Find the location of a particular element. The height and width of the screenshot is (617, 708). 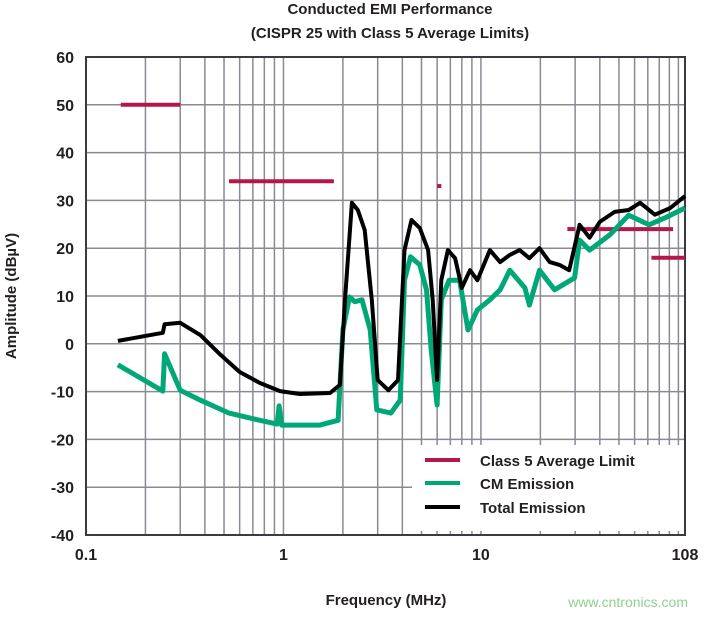

x-tick-label: 0.1 is located at coordinates (86, 555).